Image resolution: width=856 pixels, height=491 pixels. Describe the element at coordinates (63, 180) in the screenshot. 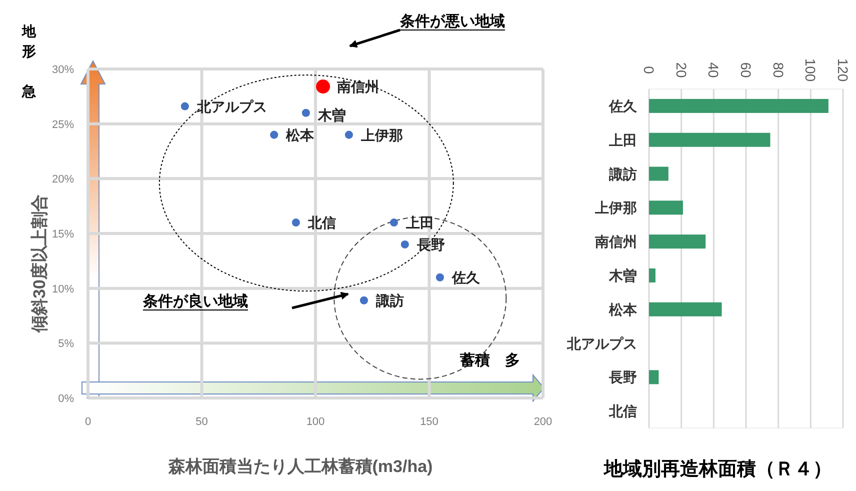

I see `y-tick-label: 20%` at that location.